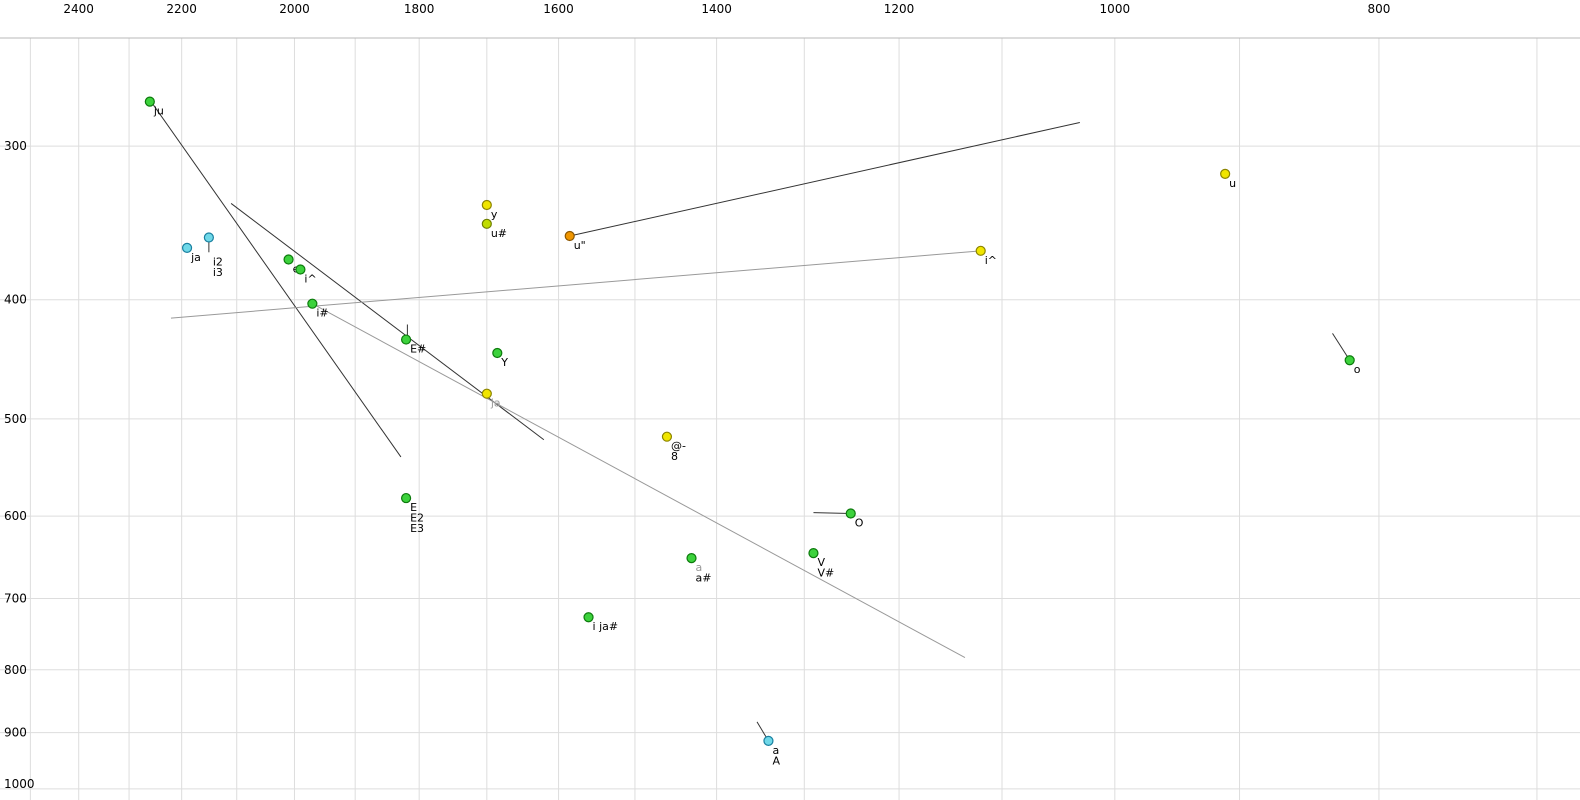 The image size is (1580, 800). What do you see at coordinates (158, 111) in the screenshot?
I see `data-point-label: ju` at bounding box center [158, 111].